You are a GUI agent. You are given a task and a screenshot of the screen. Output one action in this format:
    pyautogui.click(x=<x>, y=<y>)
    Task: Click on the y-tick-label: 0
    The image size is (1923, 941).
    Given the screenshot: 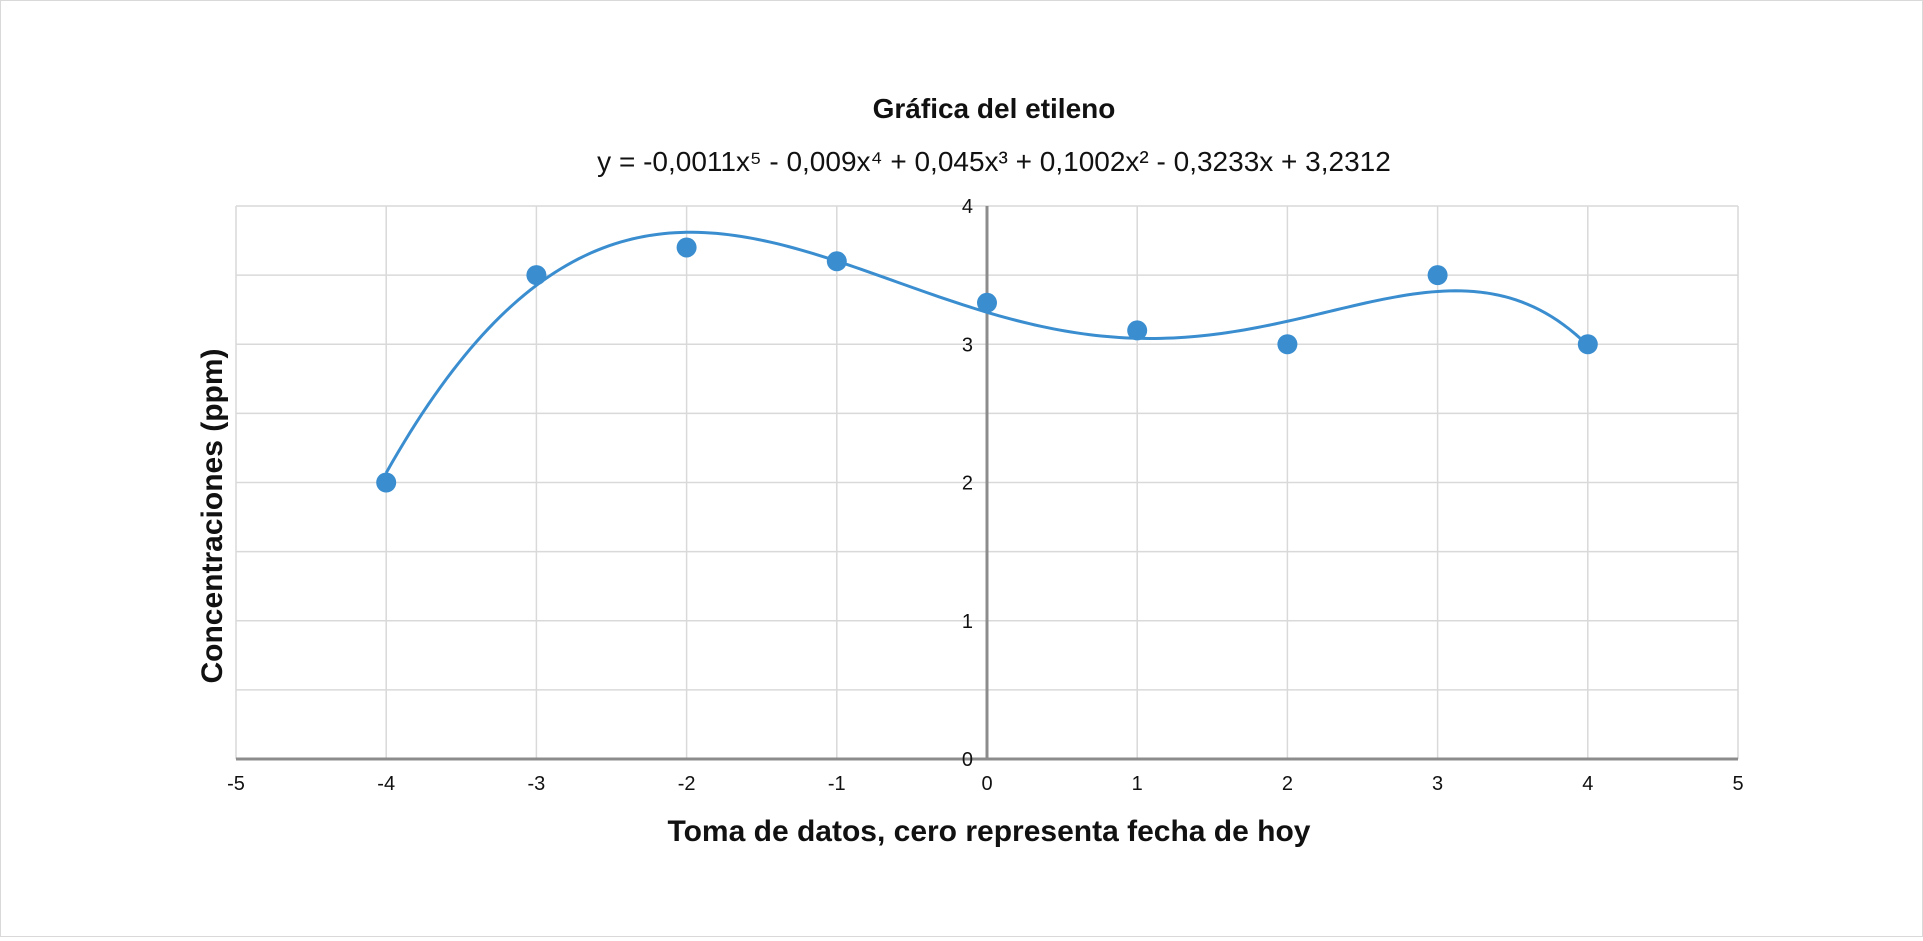 What is the action you would take?
    pyautogui.click(x=967, y=760)
    